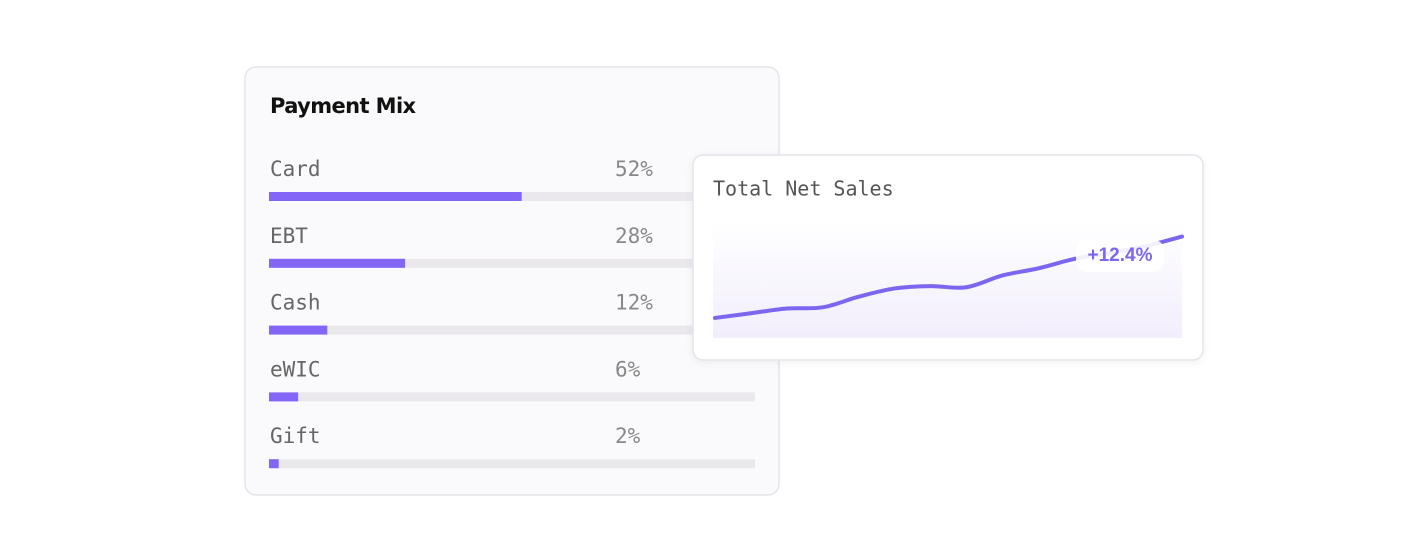 The width and height of the screenshot is (1428, 551). I want to click on row-percent: 52%, so click(634, 169).